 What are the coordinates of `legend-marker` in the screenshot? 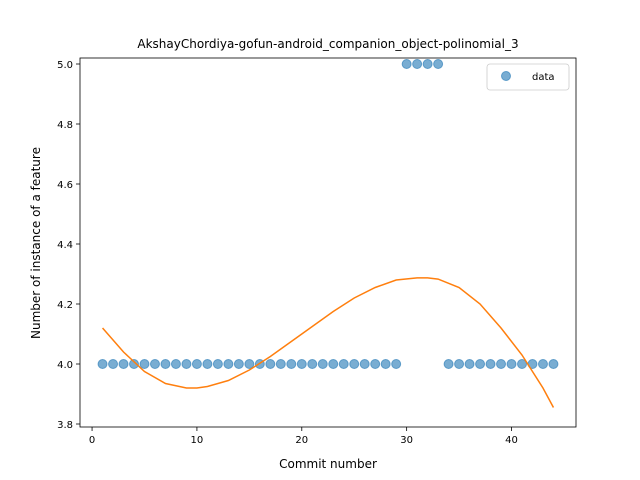 It's located at (506, 76).